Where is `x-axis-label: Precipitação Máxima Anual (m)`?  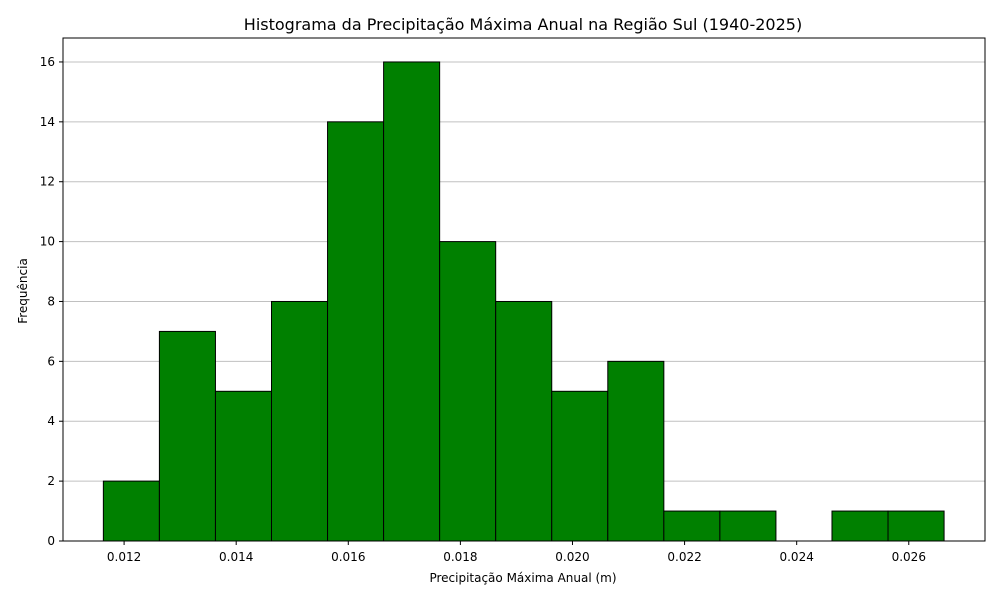
x-axis-label: Precipitação Máxima Anual (m) is located at coordinates (522, 578).